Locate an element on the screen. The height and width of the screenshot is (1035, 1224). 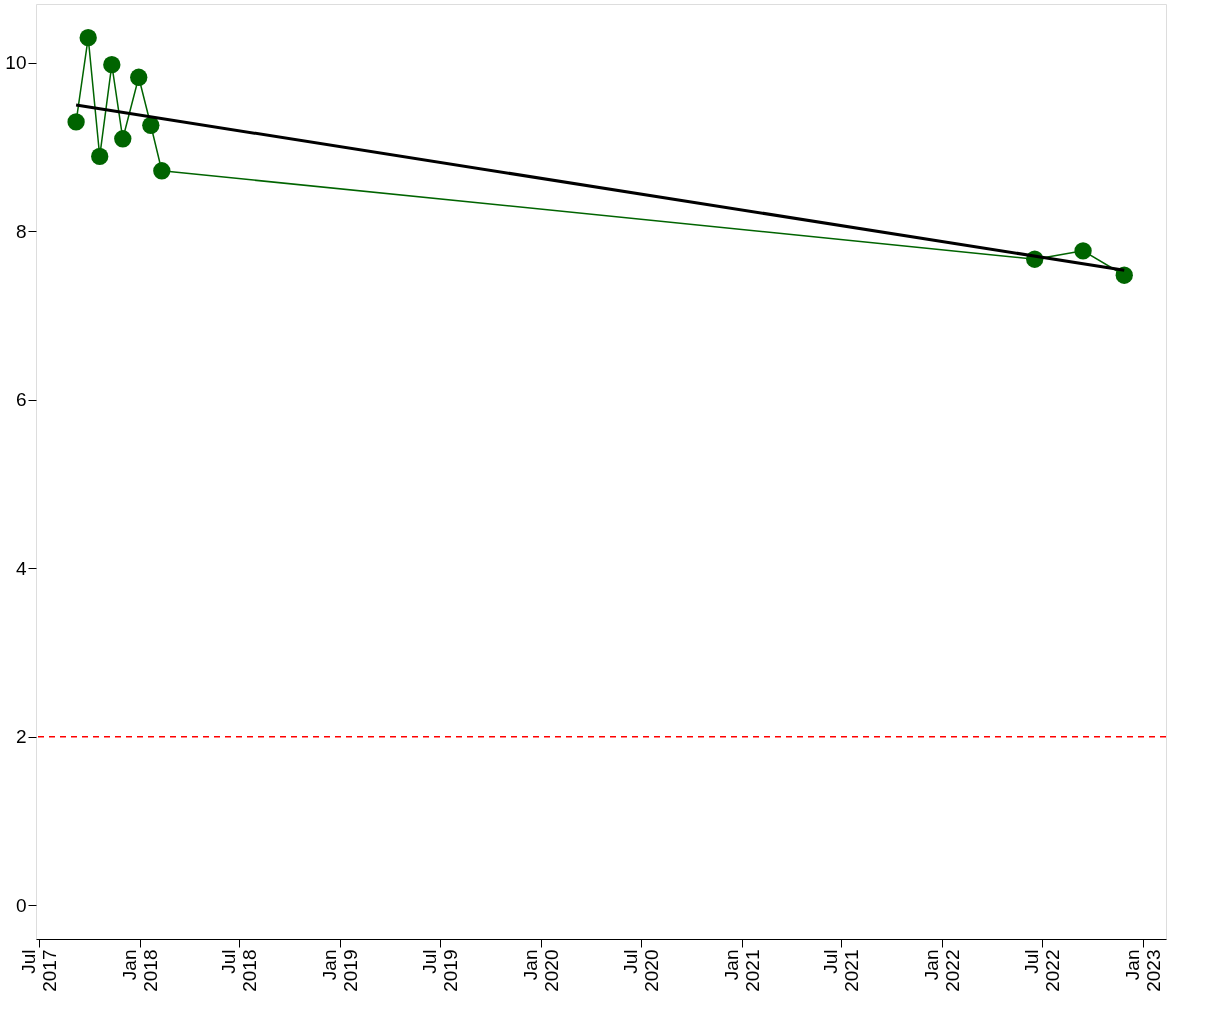
y-tick-label: 6 is located at coordinates (21, 400).